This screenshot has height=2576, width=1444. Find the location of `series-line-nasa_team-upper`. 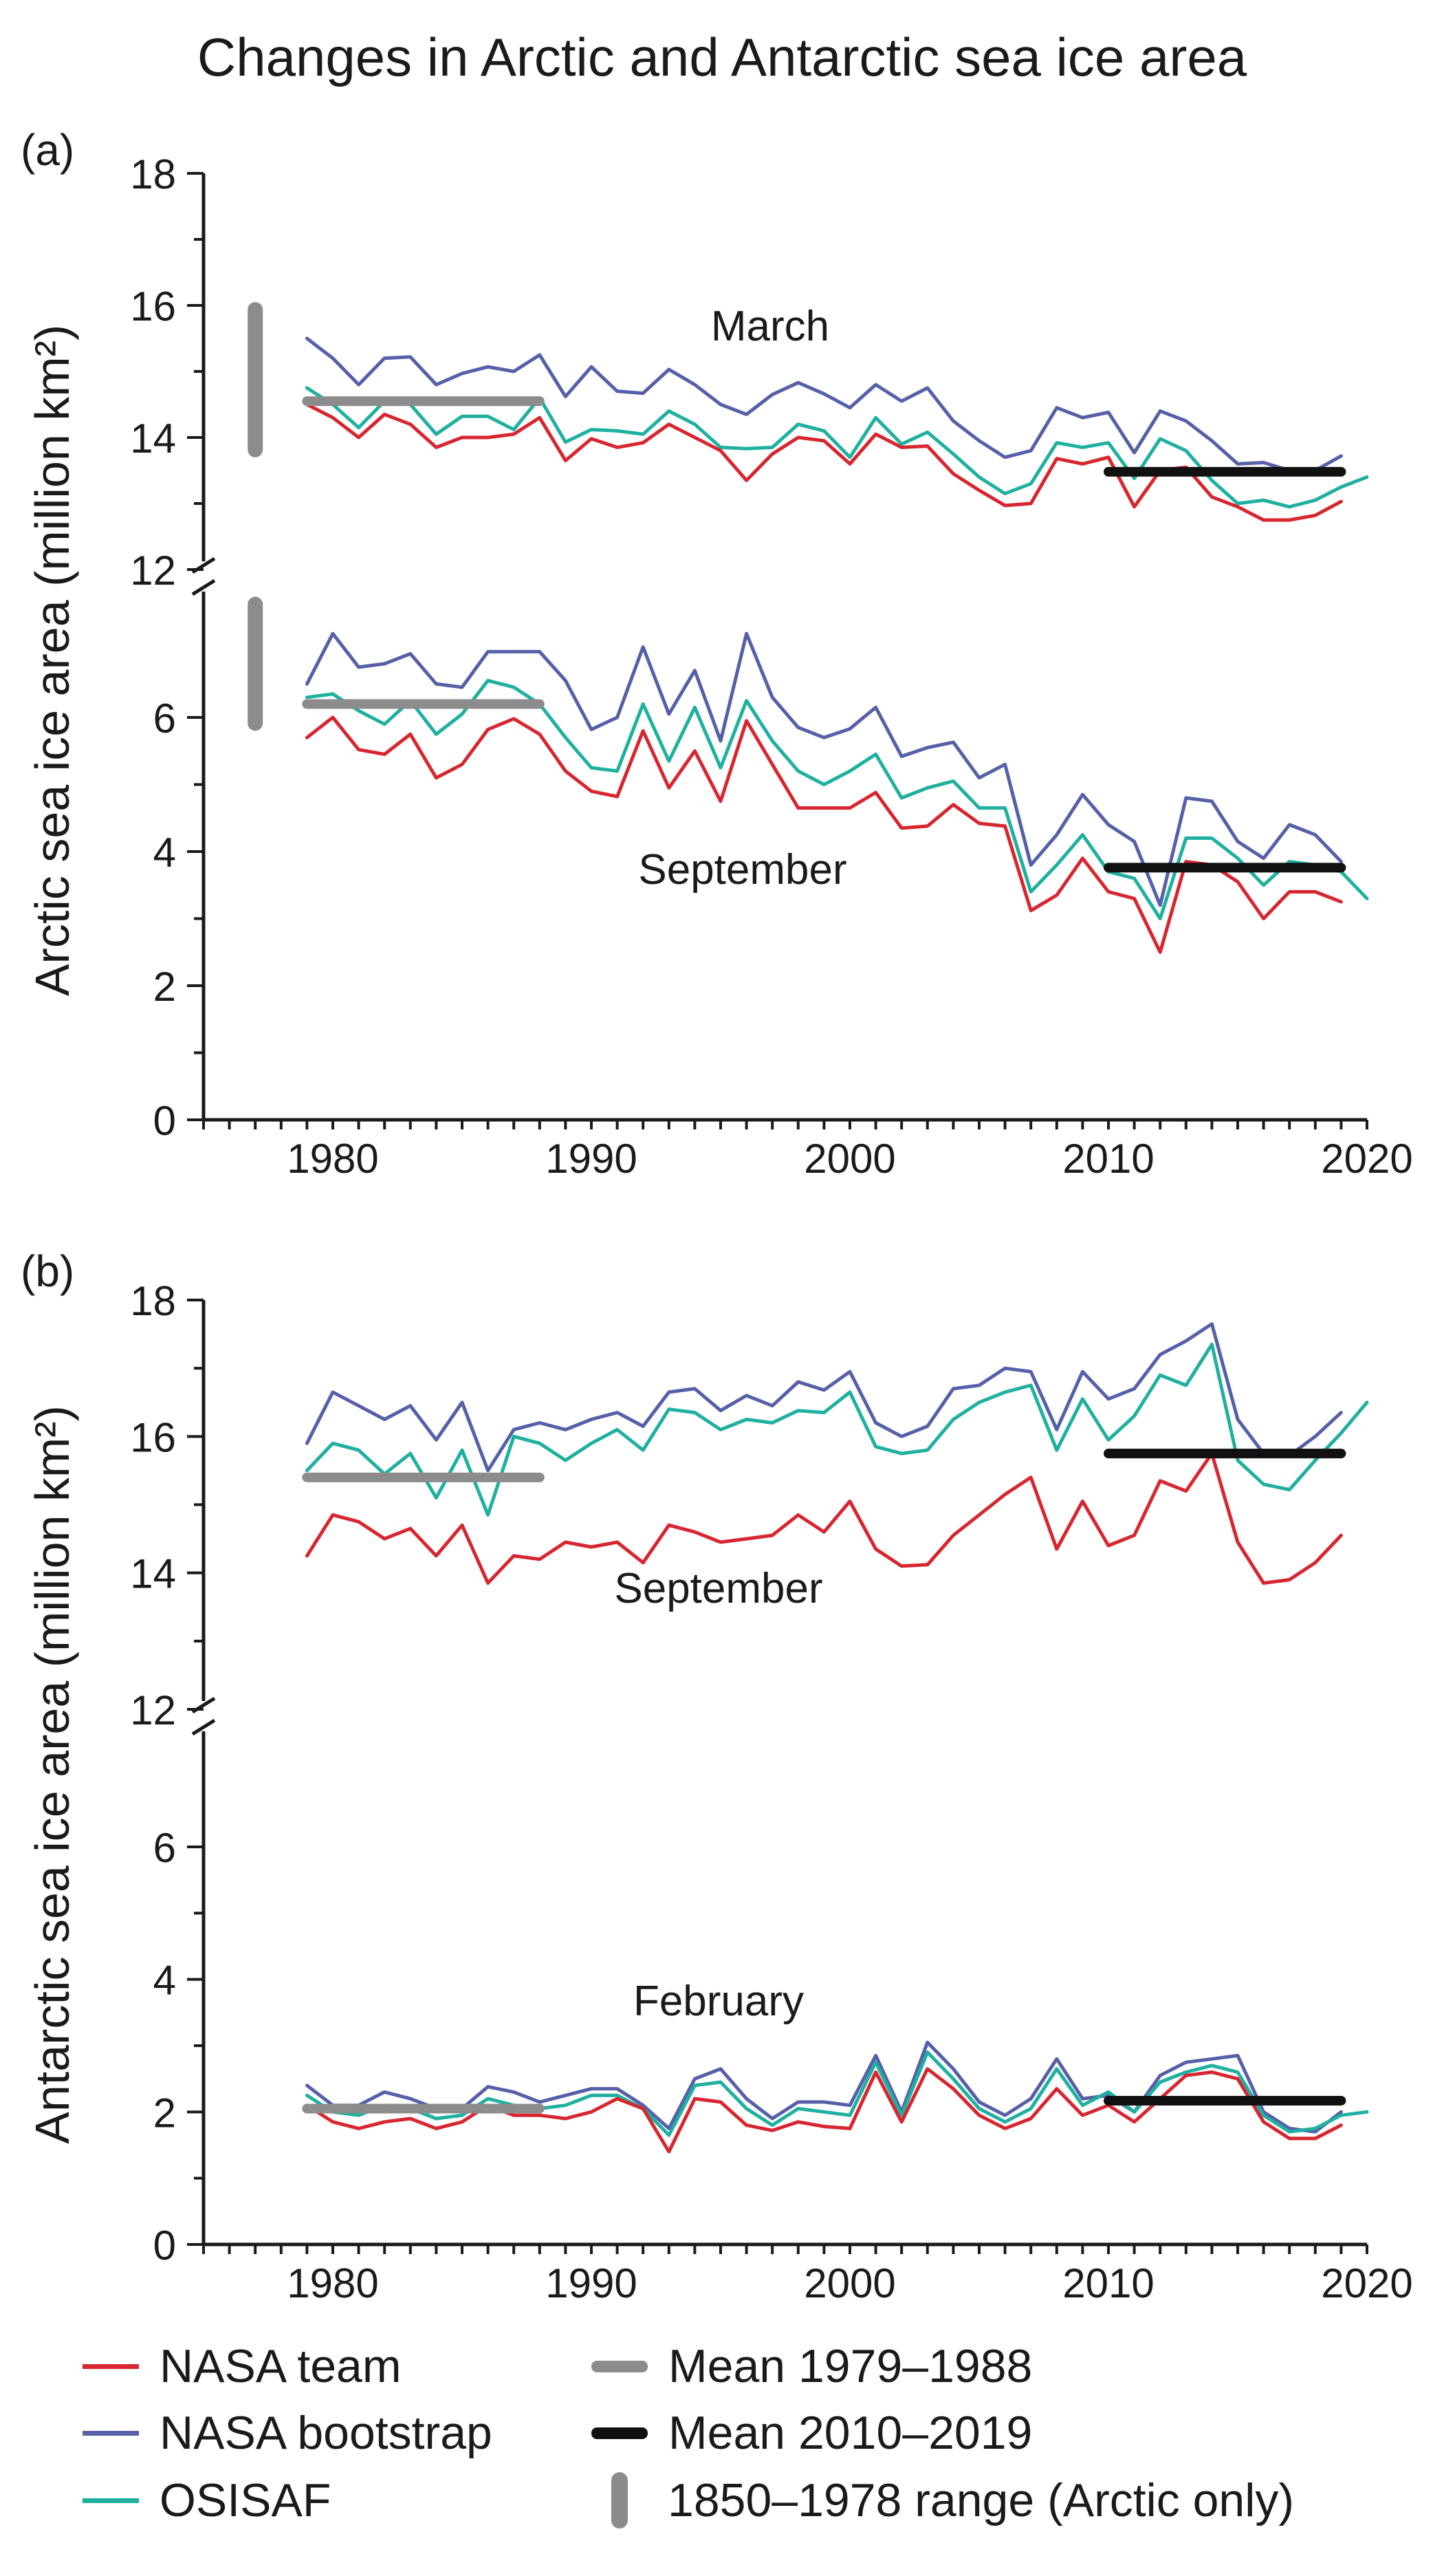

series-line-nasa_team-upper is located at coordinates (824, 1518).